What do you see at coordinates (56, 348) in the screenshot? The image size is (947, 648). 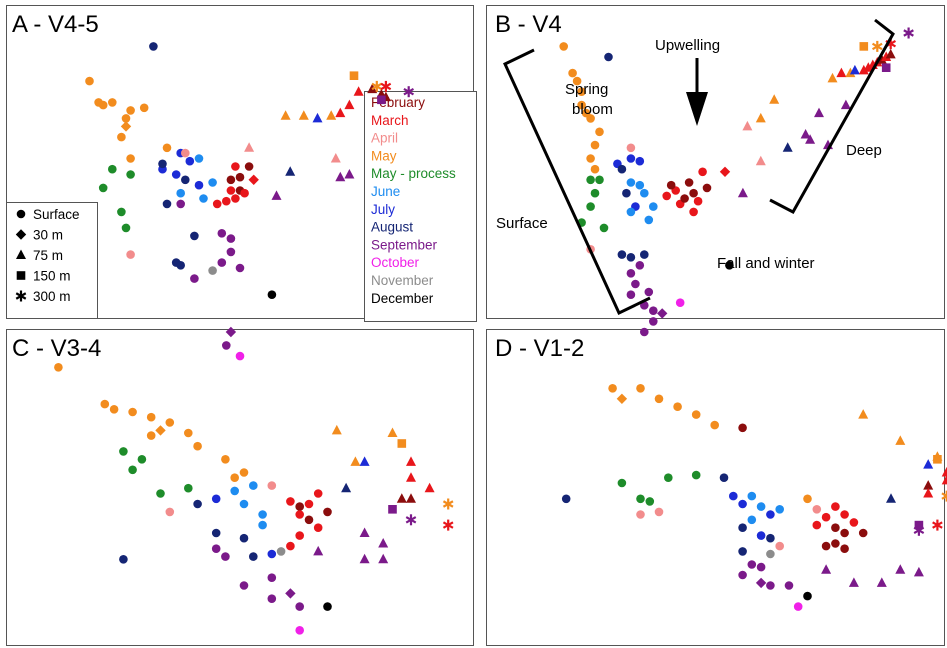 I see `panel-c-title: C - V3-4` at bounding box center [56, 348].